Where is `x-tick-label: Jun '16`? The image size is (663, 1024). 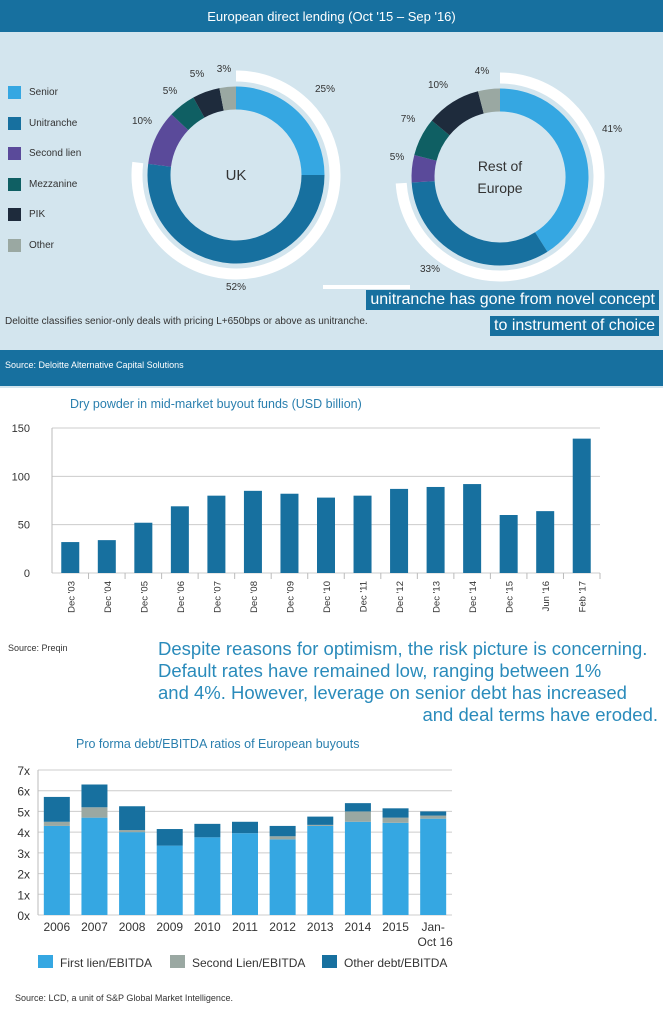 x-tick-label: Jun '16 is located at coordinates (546, 596).